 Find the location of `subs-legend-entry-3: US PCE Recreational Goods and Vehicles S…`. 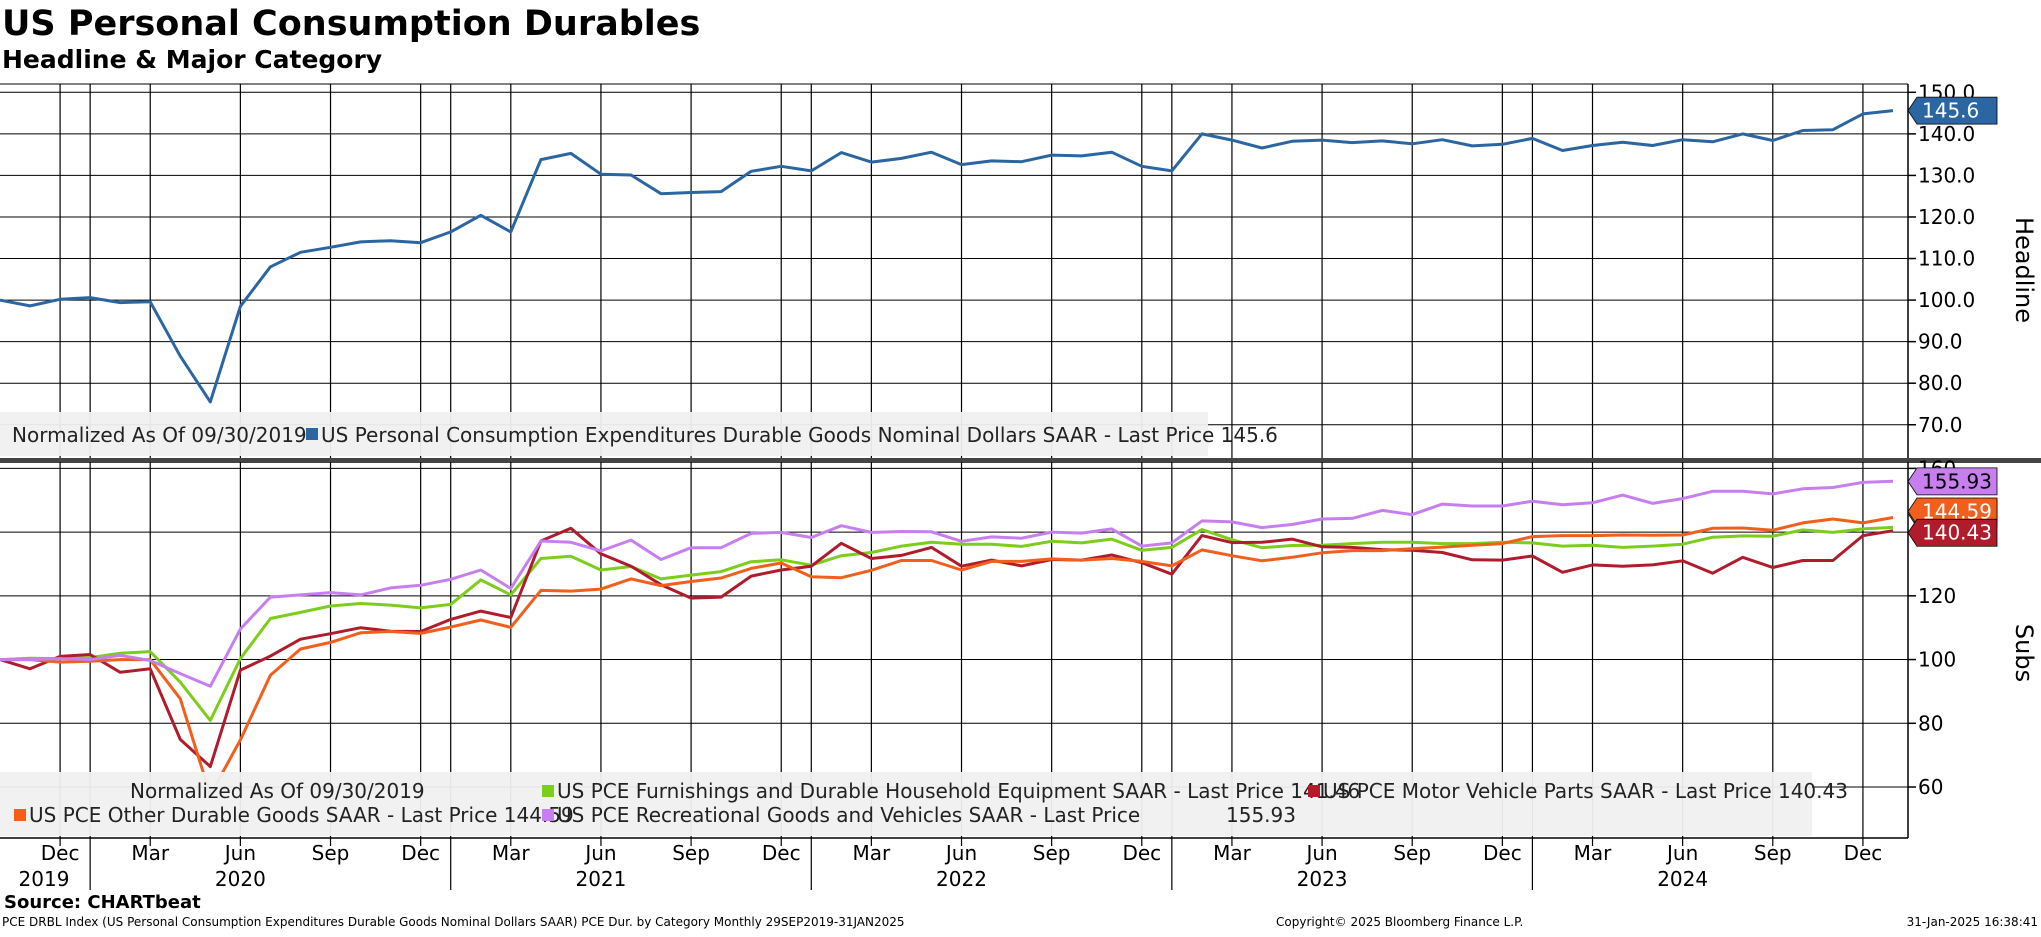

subs-legend-entry-3: US PCE Recreational Goods and Vehicles S… is located at coordinates (848, 815).